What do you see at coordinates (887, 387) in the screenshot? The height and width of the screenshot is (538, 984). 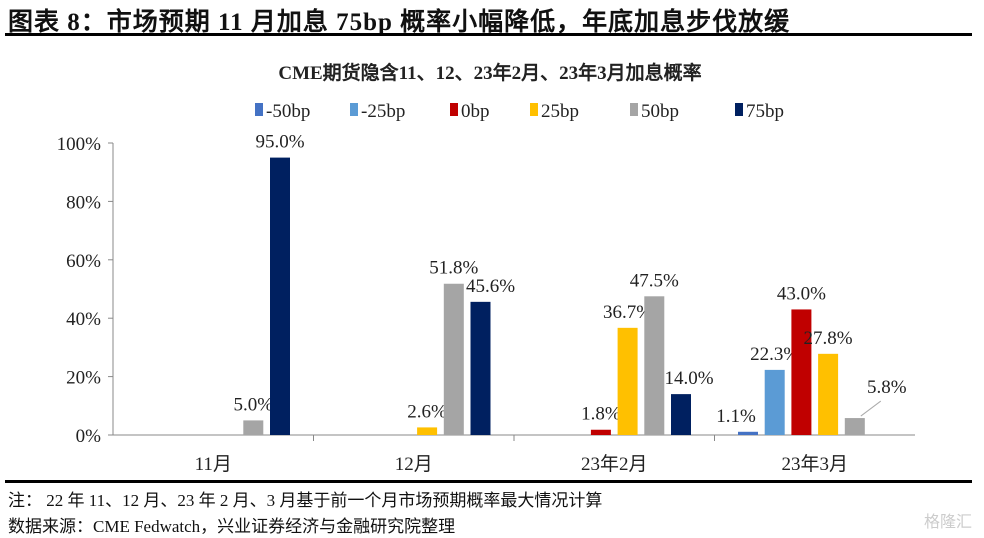 I see `data-label: 5.8%` at bounding box center [887, 387].